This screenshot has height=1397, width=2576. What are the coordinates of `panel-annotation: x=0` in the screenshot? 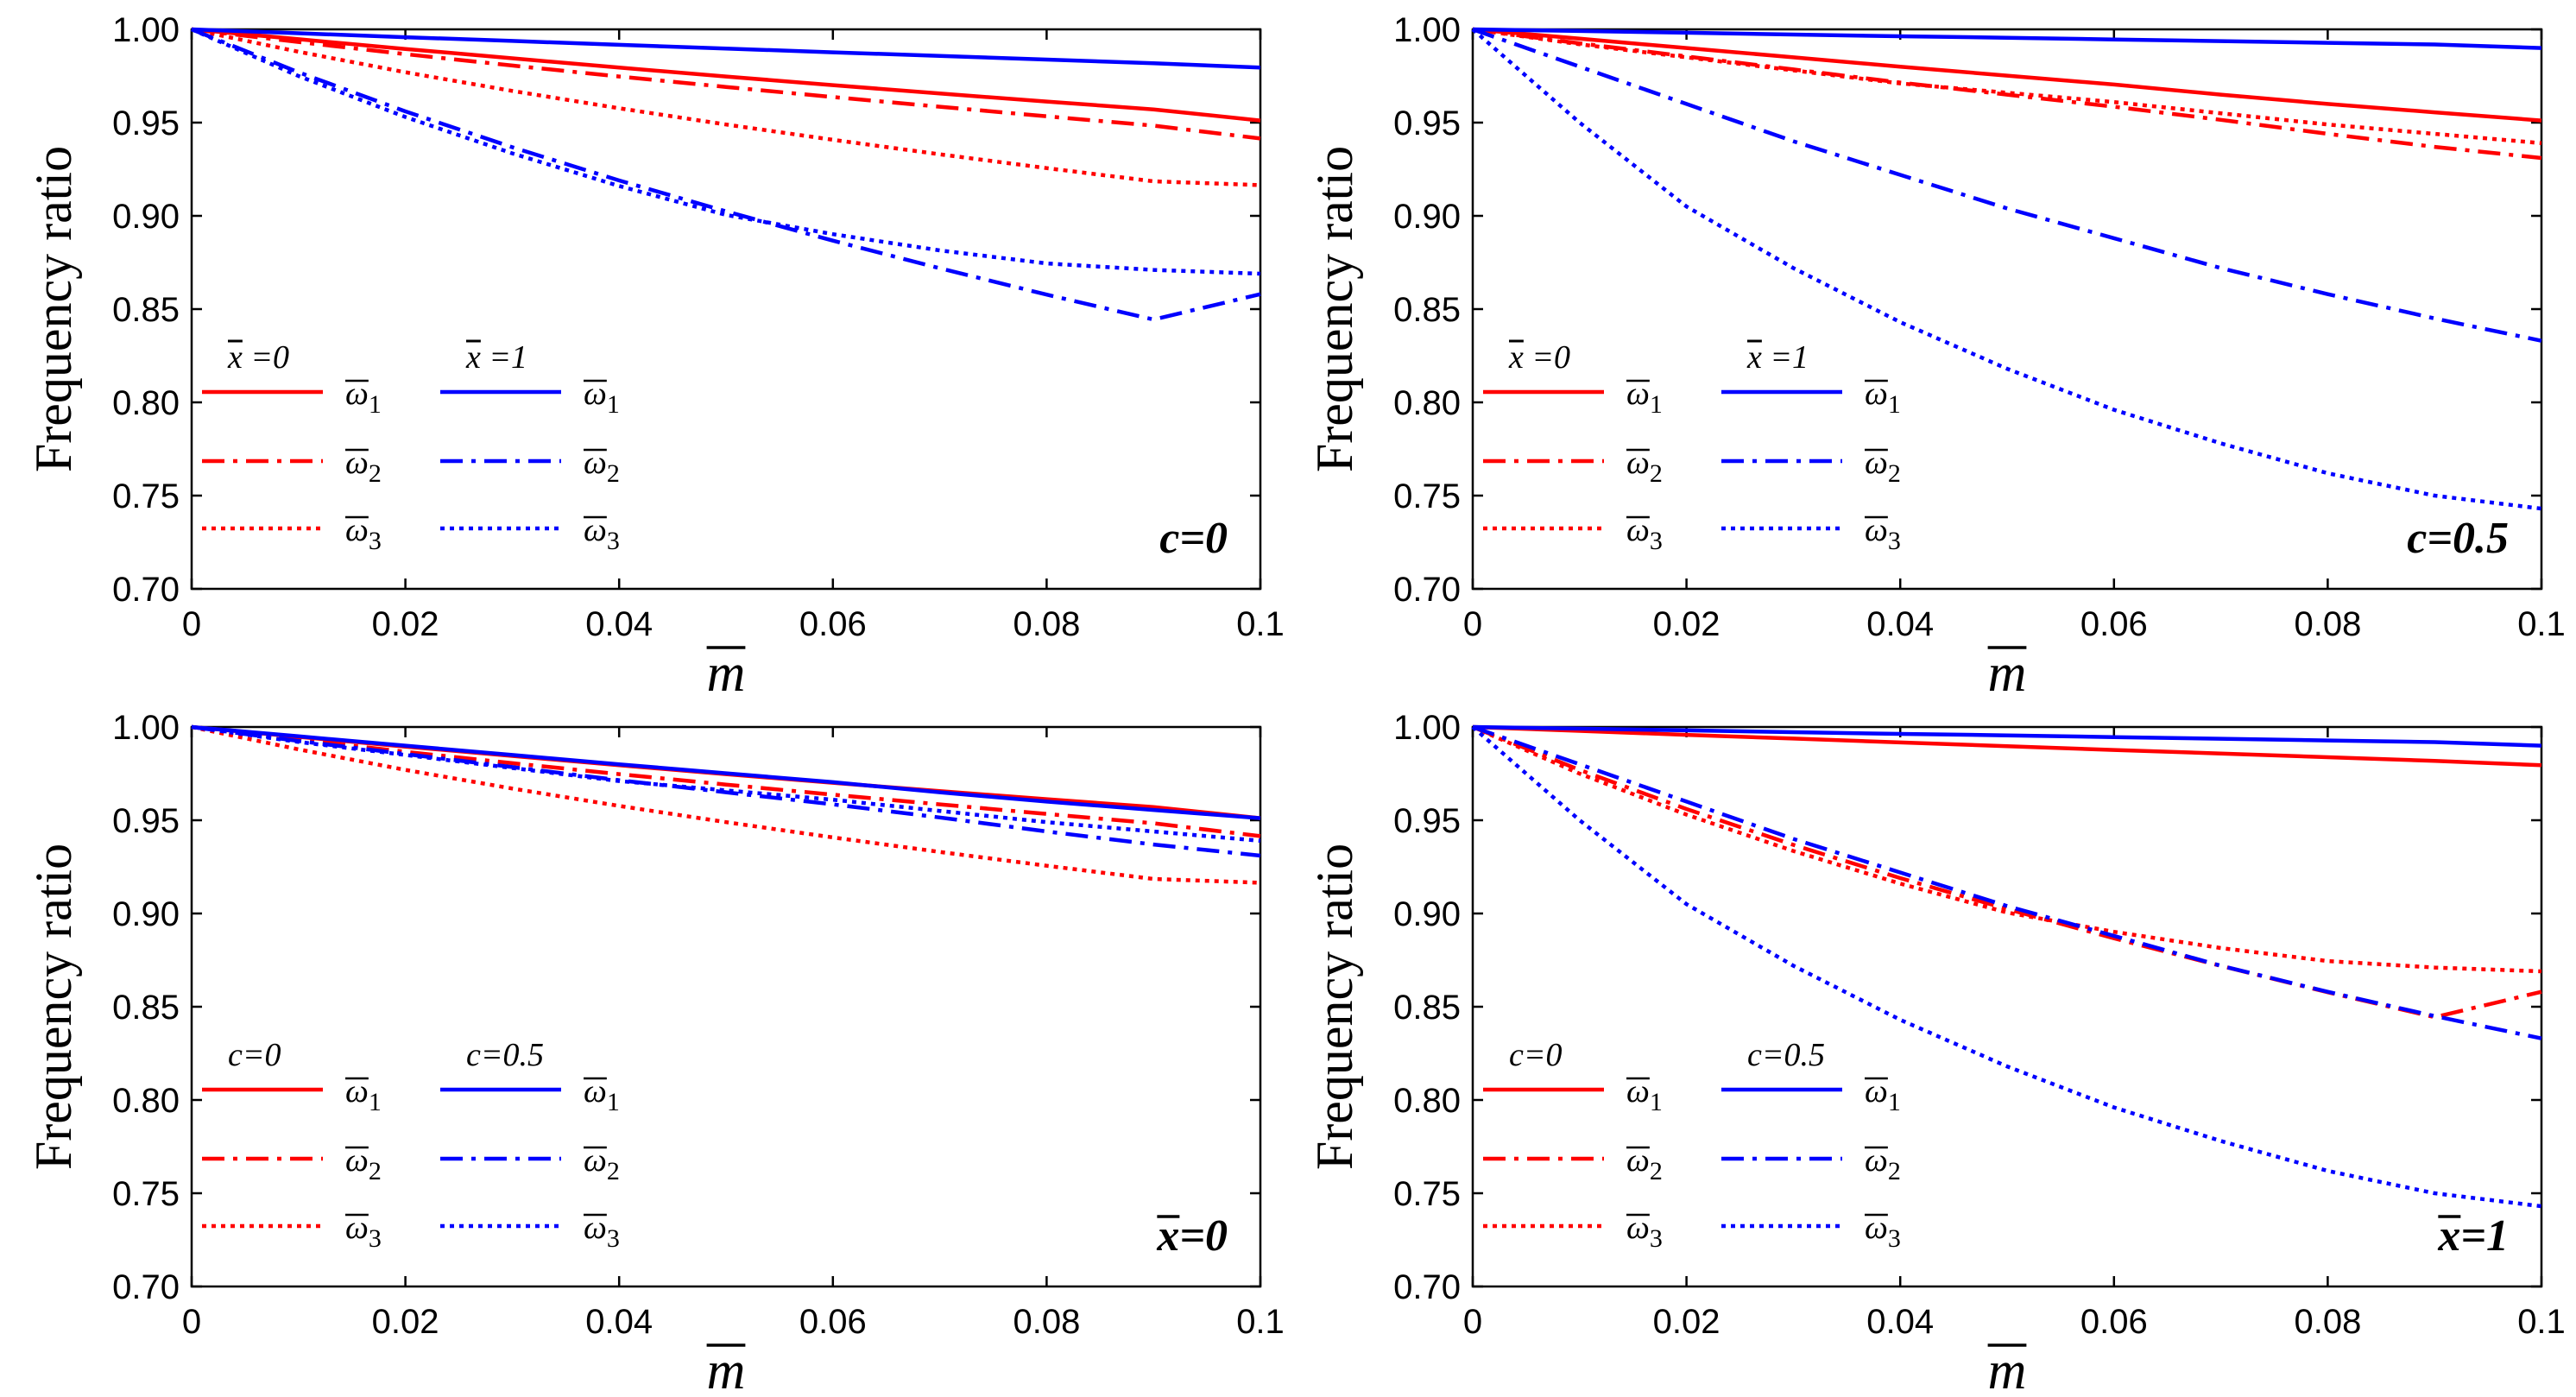 It's located at (1192, 1236).